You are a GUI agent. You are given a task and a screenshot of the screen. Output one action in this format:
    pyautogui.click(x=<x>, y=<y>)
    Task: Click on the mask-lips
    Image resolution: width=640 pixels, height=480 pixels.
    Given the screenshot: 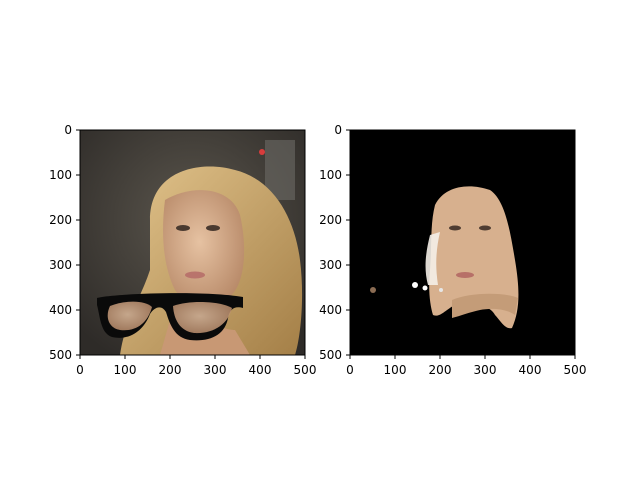 What is the action you would take?
    pyautogui.click(x=465, y=275)
    